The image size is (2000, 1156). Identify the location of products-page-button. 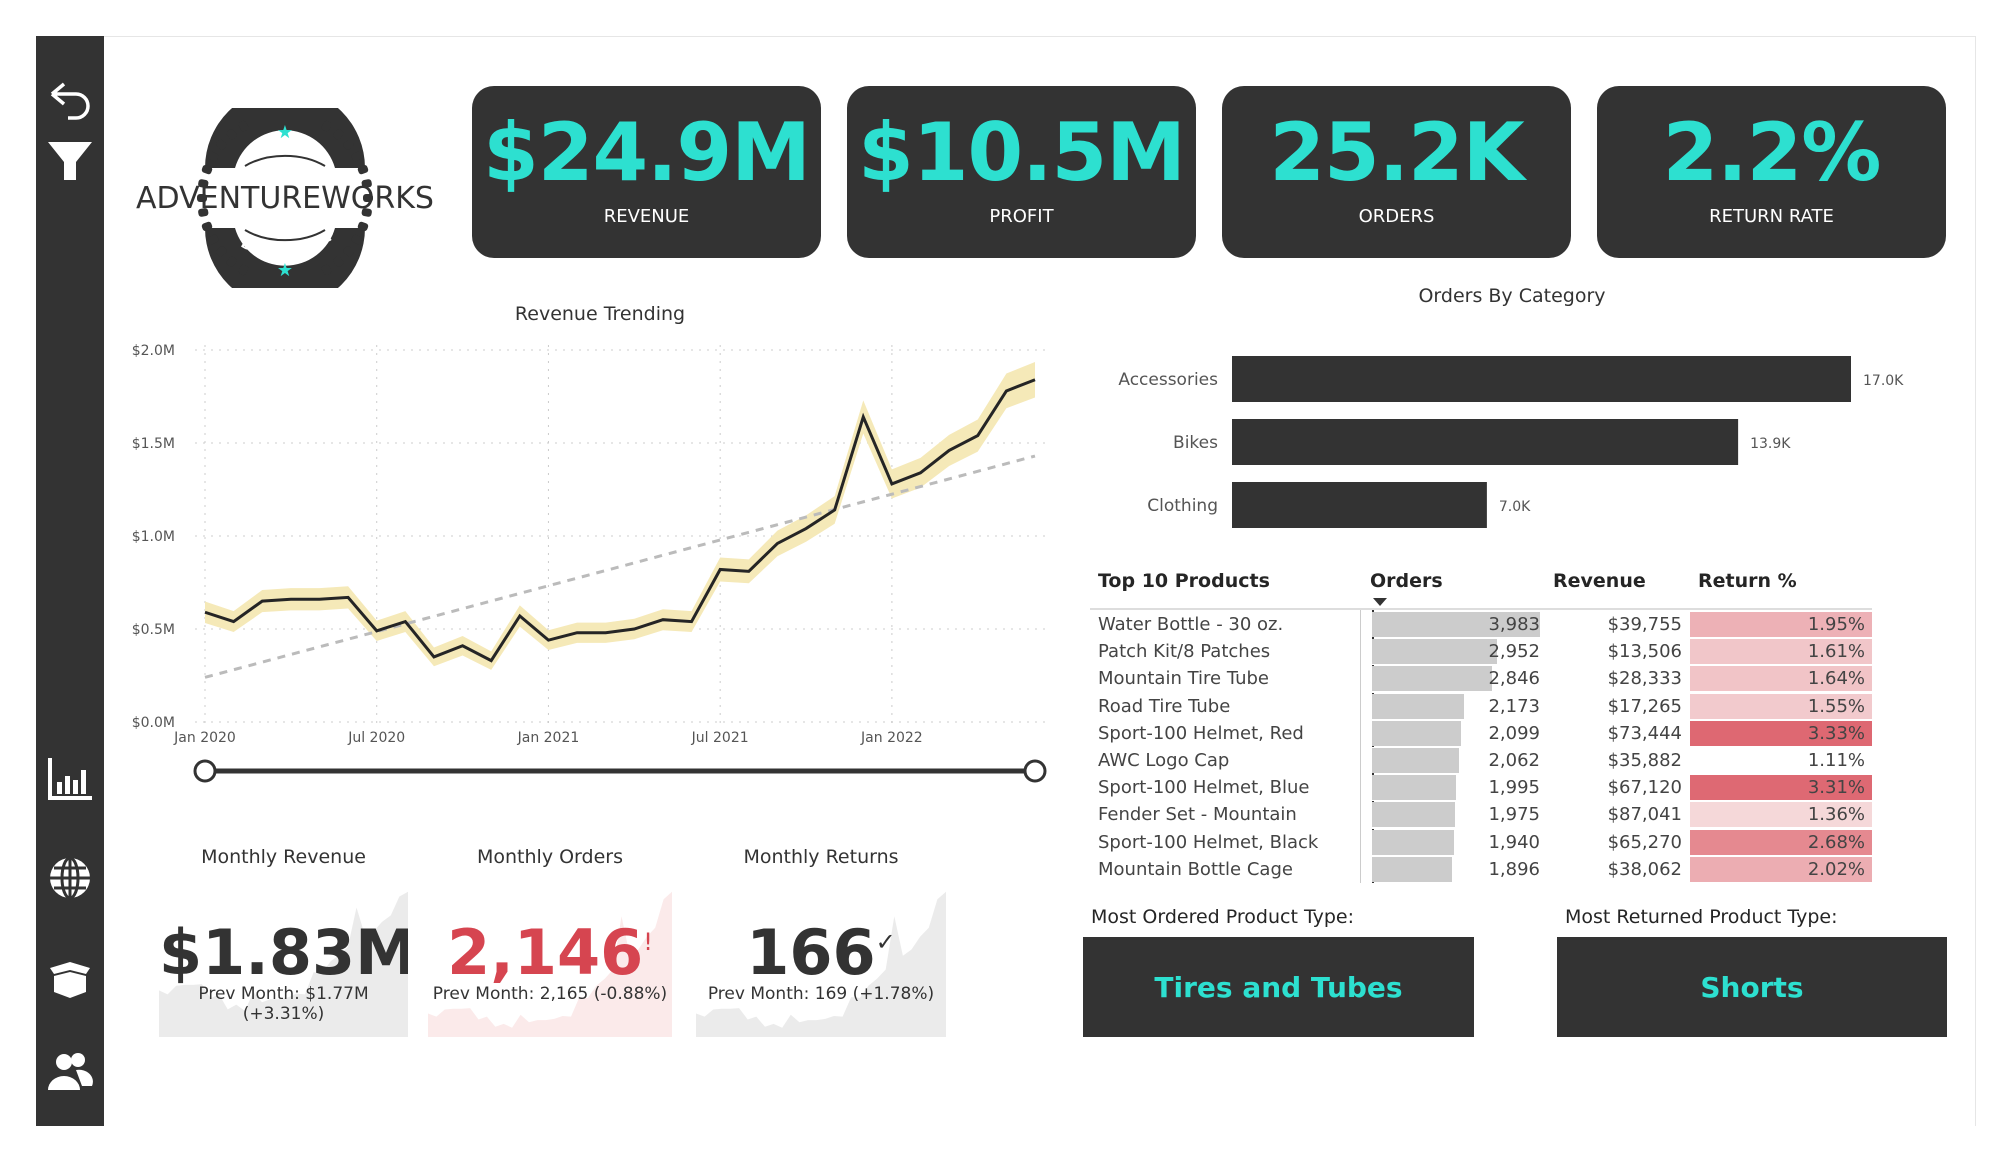
(70, 978).